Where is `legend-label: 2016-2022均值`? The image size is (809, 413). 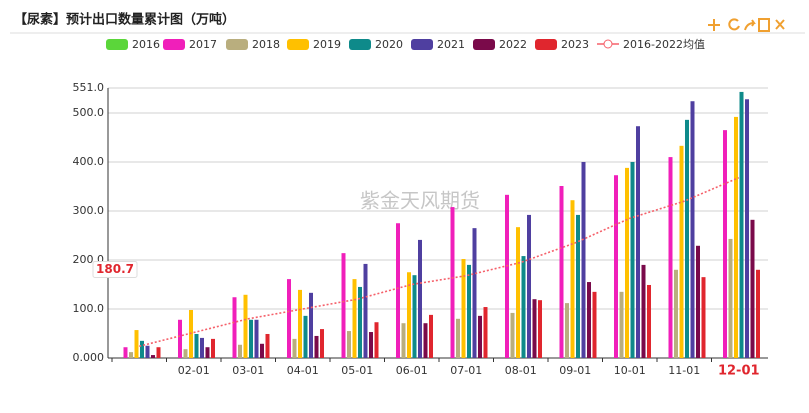 legend-label: 2016-2022均值 is located at coordinates (664, 44).